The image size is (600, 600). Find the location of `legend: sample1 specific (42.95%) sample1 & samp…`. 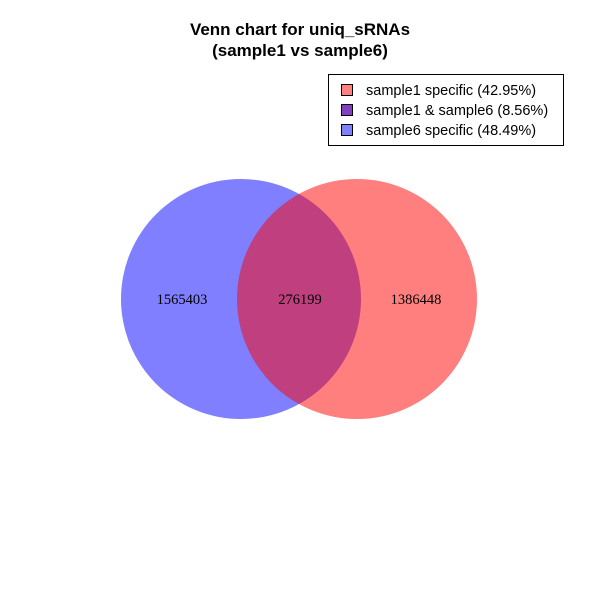

legend: sample1 specific (42.95%) sample1 & samp… is located at coordinates (446, 110).